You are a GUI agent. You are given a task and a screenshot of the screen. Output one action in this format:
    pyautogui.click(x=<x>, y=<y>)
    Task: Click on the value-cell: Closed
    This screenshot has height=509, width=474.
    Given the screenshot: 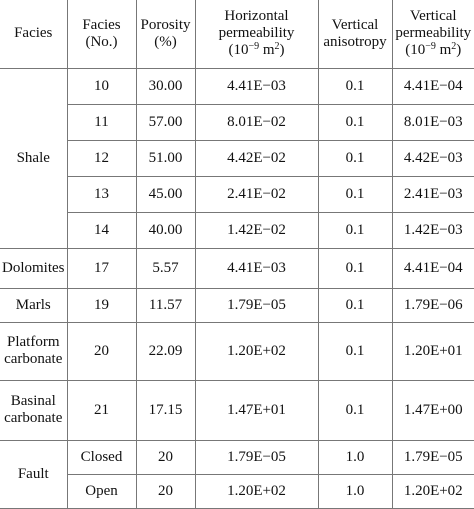 What is the action you would take?
    pyautogui.click(x=101, y=457)
    